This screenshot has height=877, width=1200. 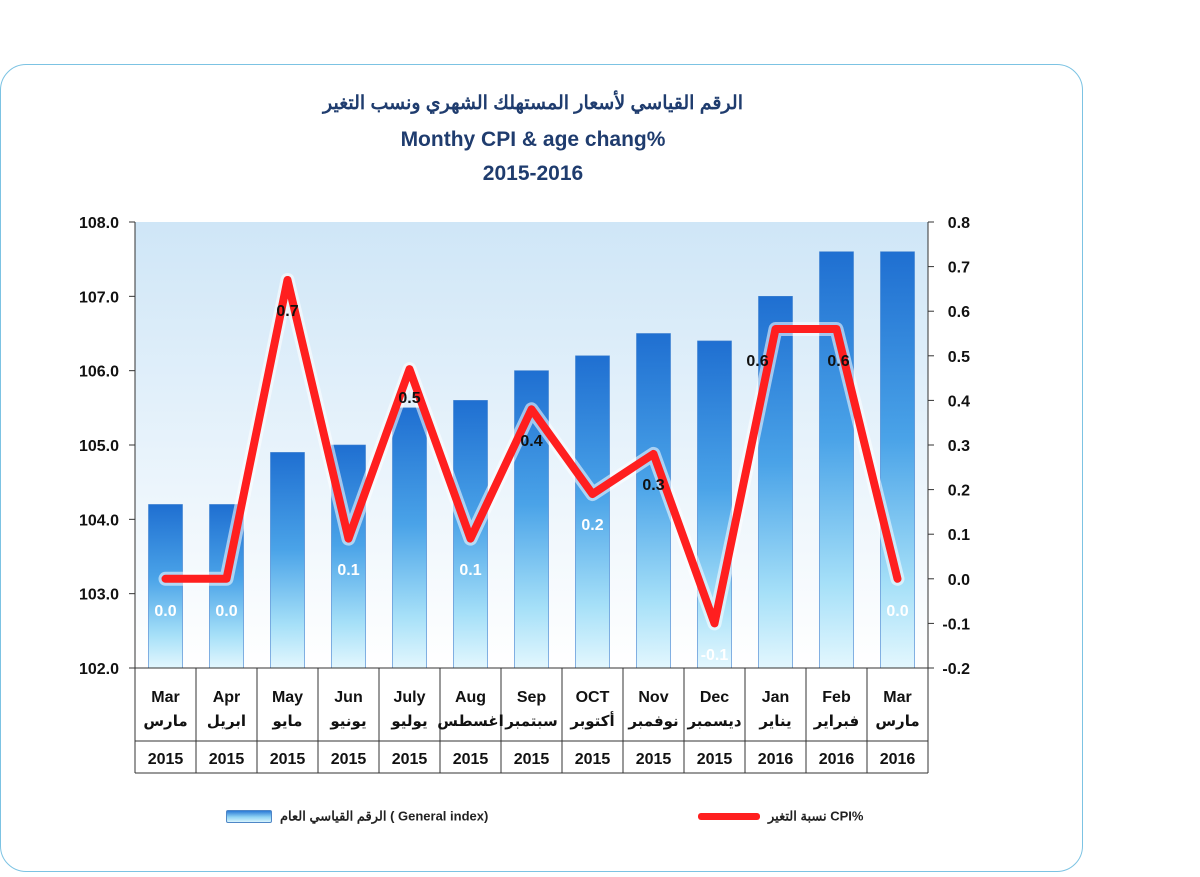 I want to click on category-ar-7: أكتوبر, so click(x=591, y=720).